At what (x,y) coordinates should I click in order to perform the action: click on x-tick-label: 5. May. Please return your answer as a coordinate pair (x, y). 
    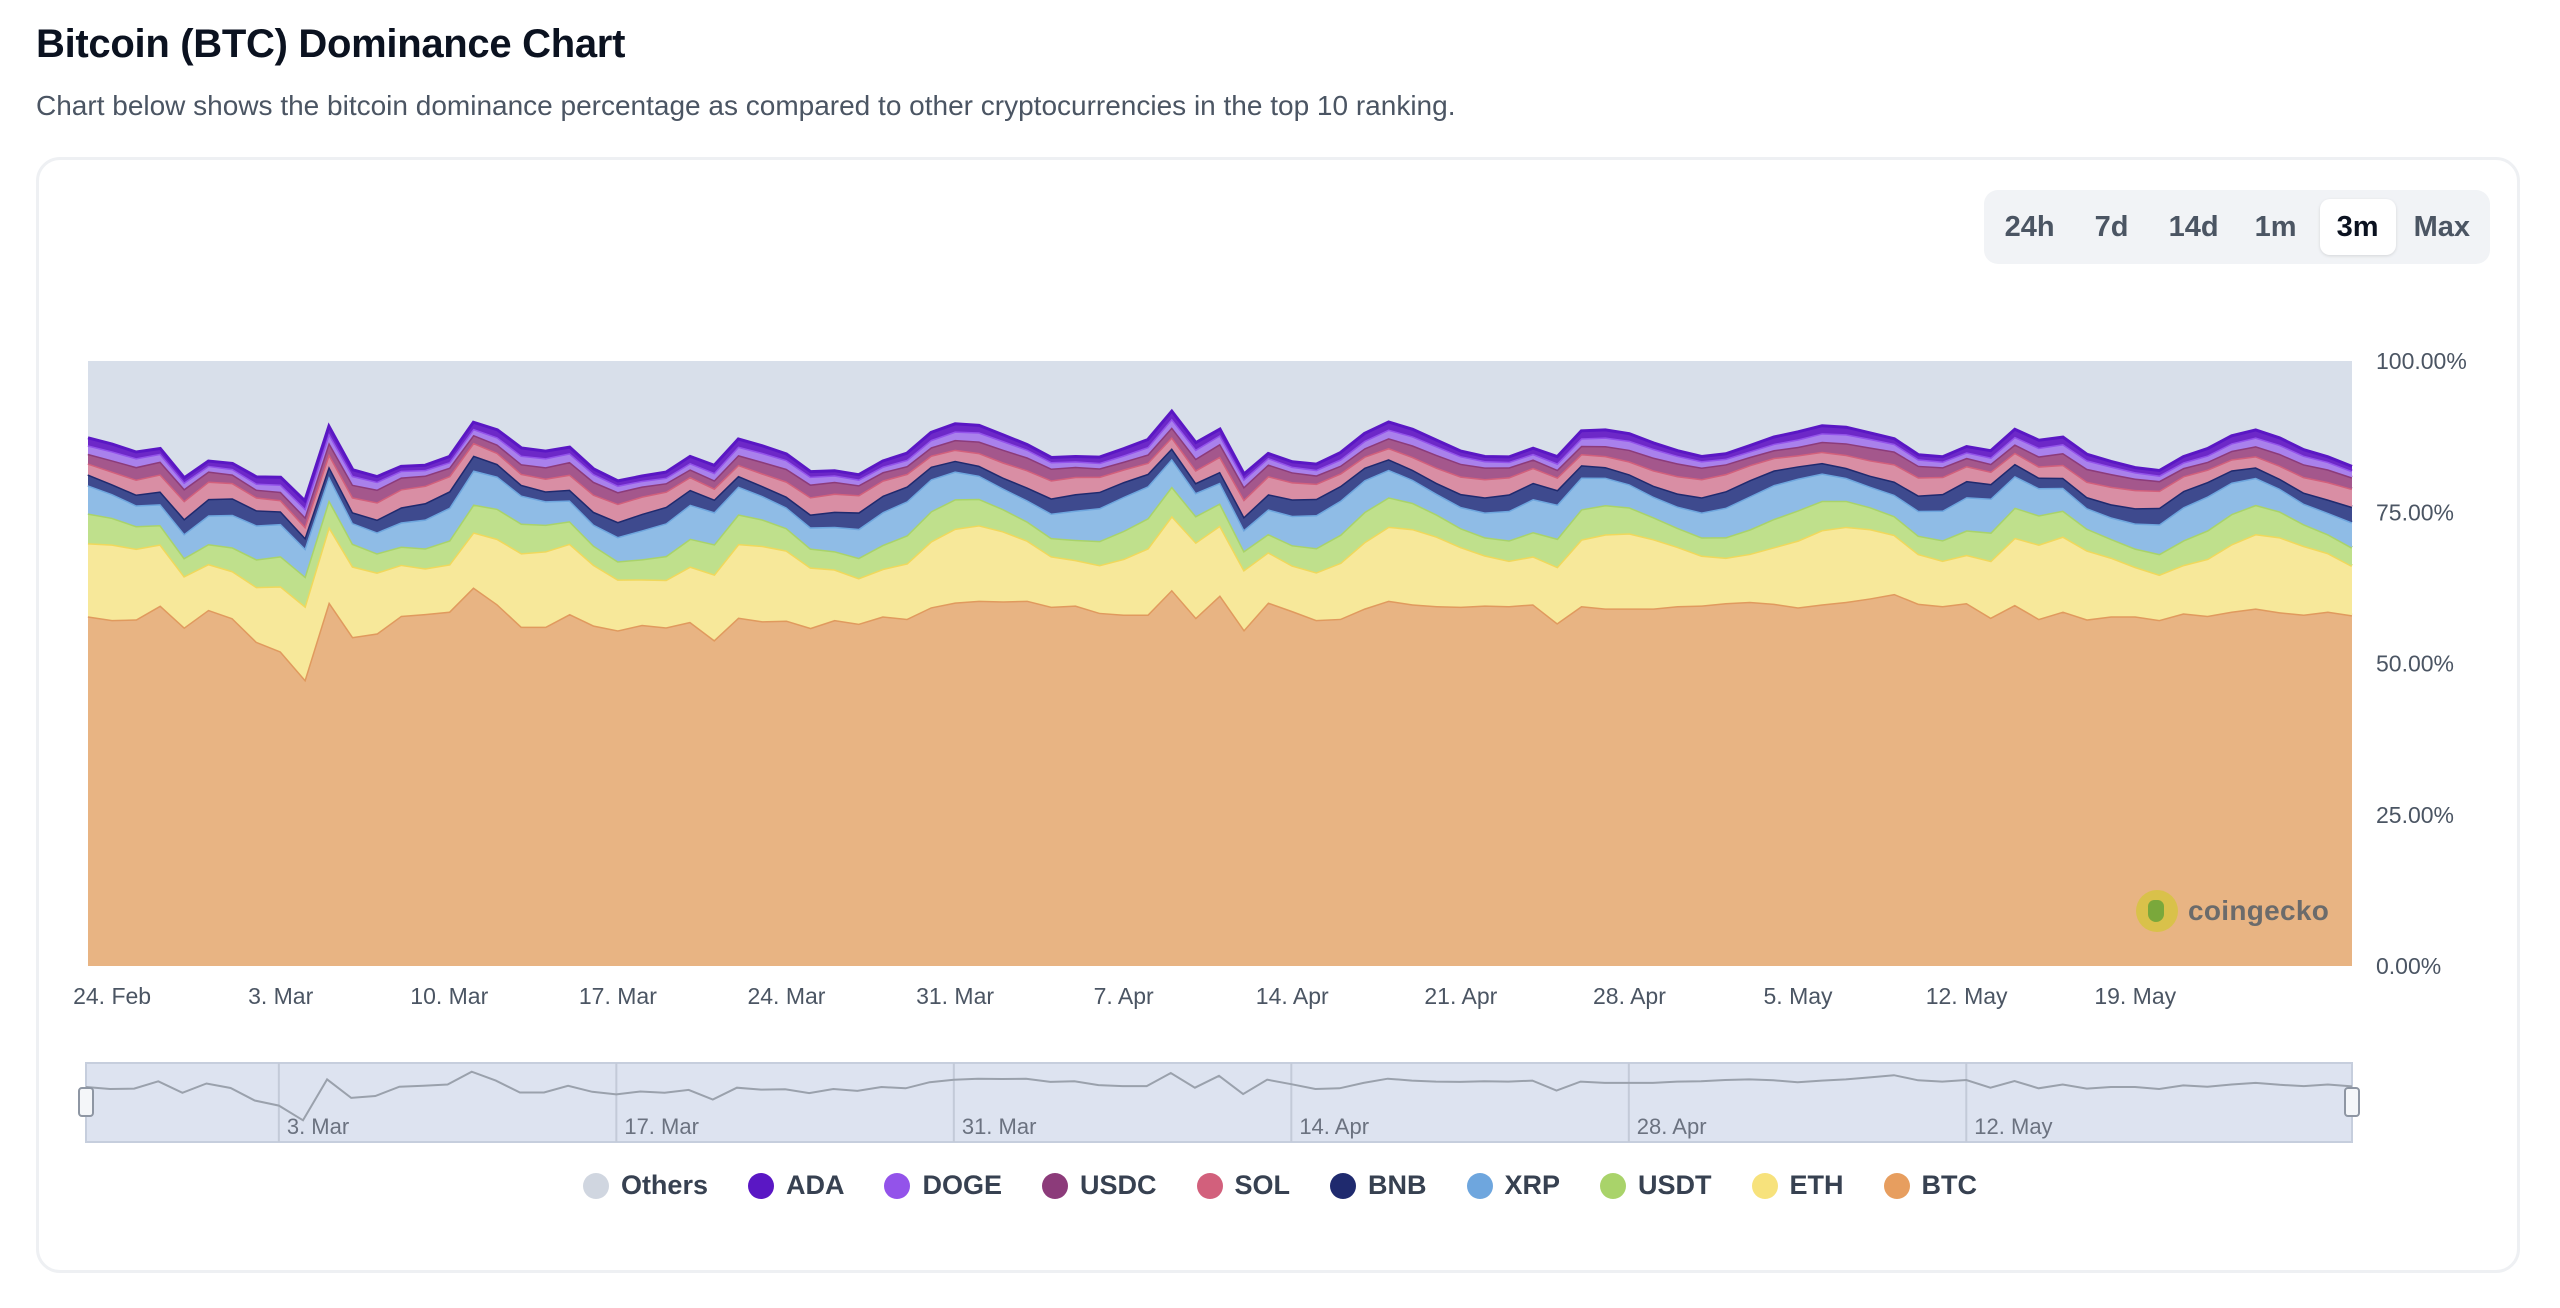
    Looking at the image, I should click on (1799, 996).